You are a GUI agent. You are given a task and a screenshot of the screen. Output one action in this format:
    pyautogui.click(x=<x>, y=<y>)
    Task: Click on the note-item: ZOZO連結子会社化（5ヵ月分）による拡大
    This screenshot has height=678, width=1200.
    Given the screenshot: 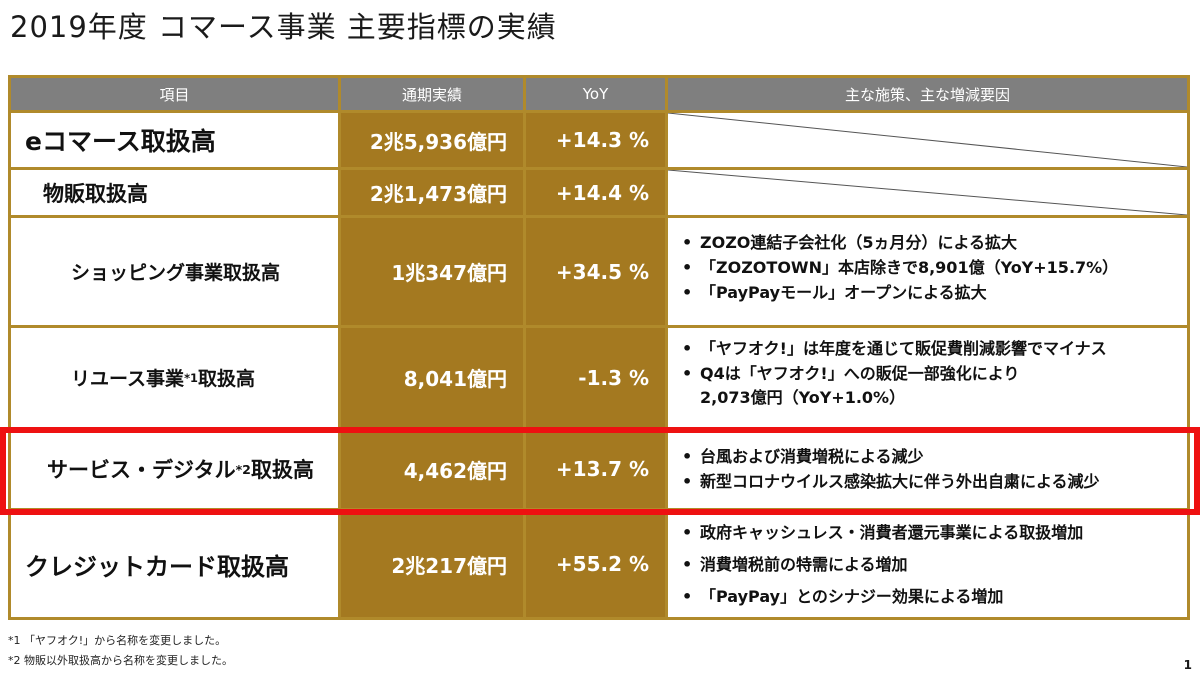 What is the action you would take?
    pyautogui.click(x=934, y=242)
    